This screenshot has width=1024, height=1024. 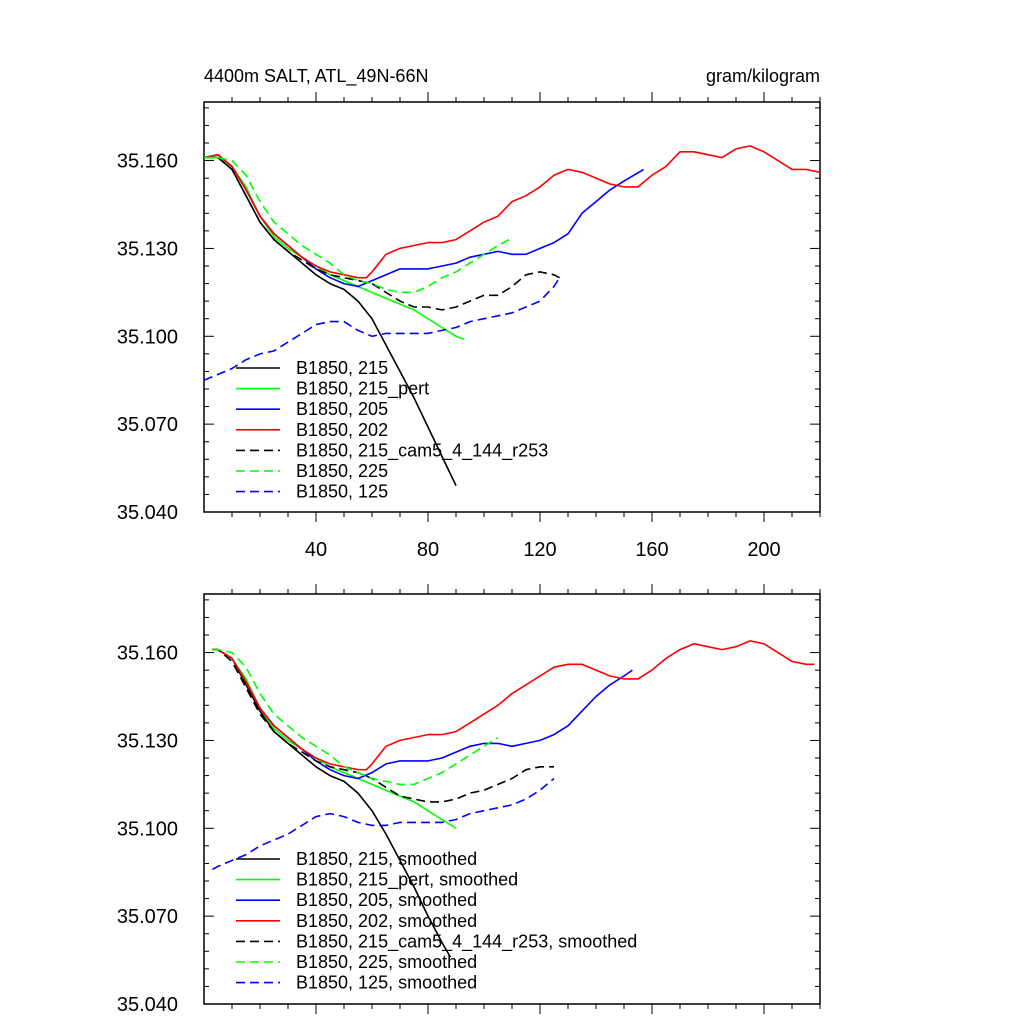 I want to click on x-tick-label: 200, so click(x=763, y=550).